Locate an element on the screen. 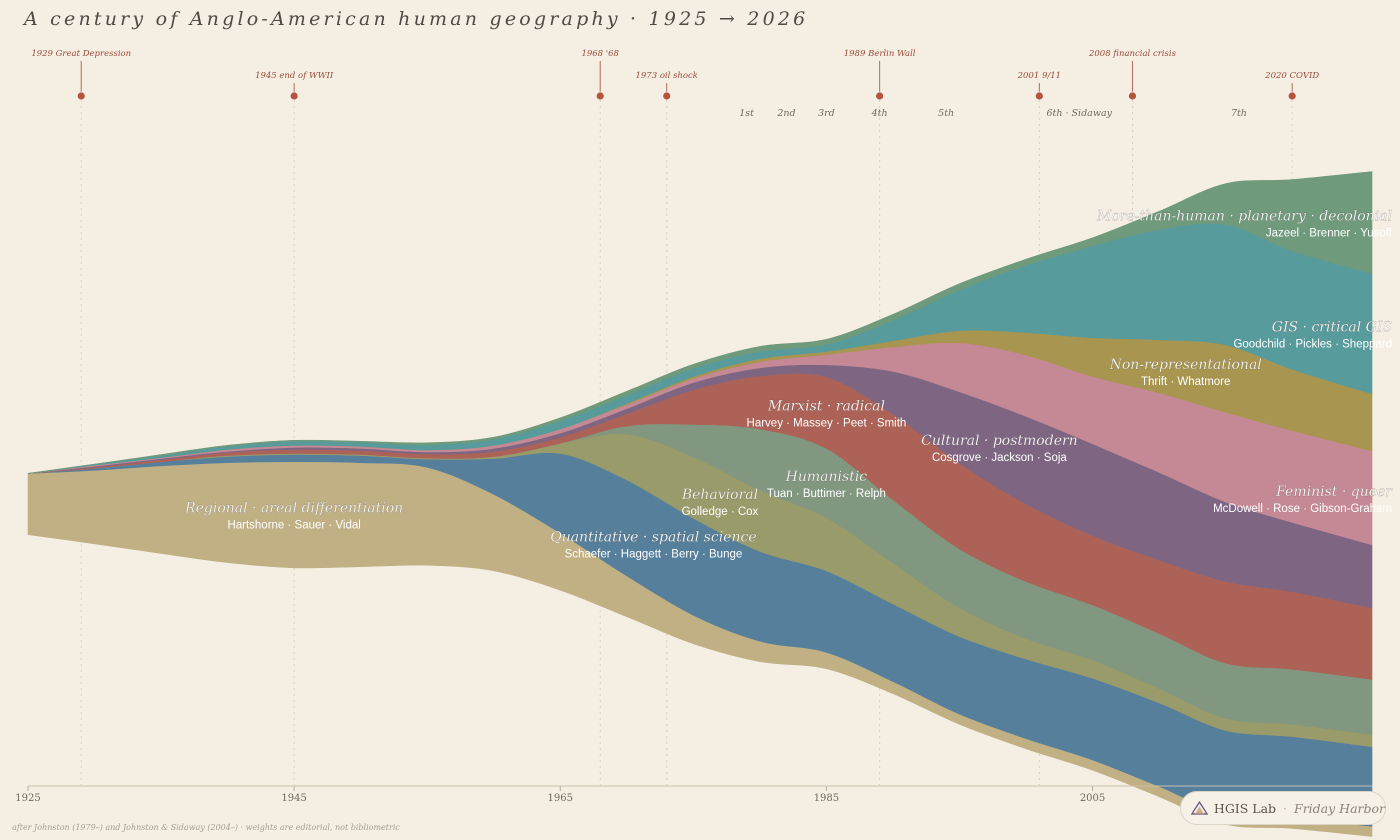 This screenshot has height=840, width=1400. event-label: 1989 Berlin Wall is located at coordinates (880, 54).